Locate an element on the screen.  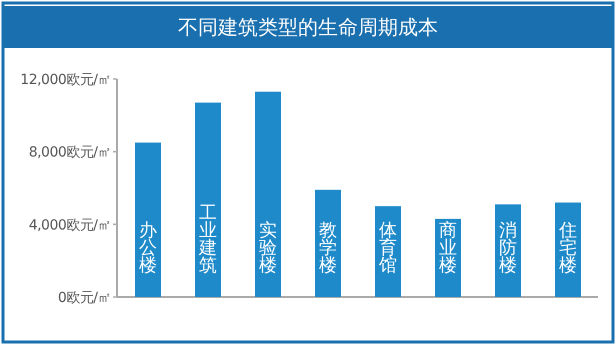
y-tick-label: 4,000欧元/㎡ is located at coordinates (69, 225).